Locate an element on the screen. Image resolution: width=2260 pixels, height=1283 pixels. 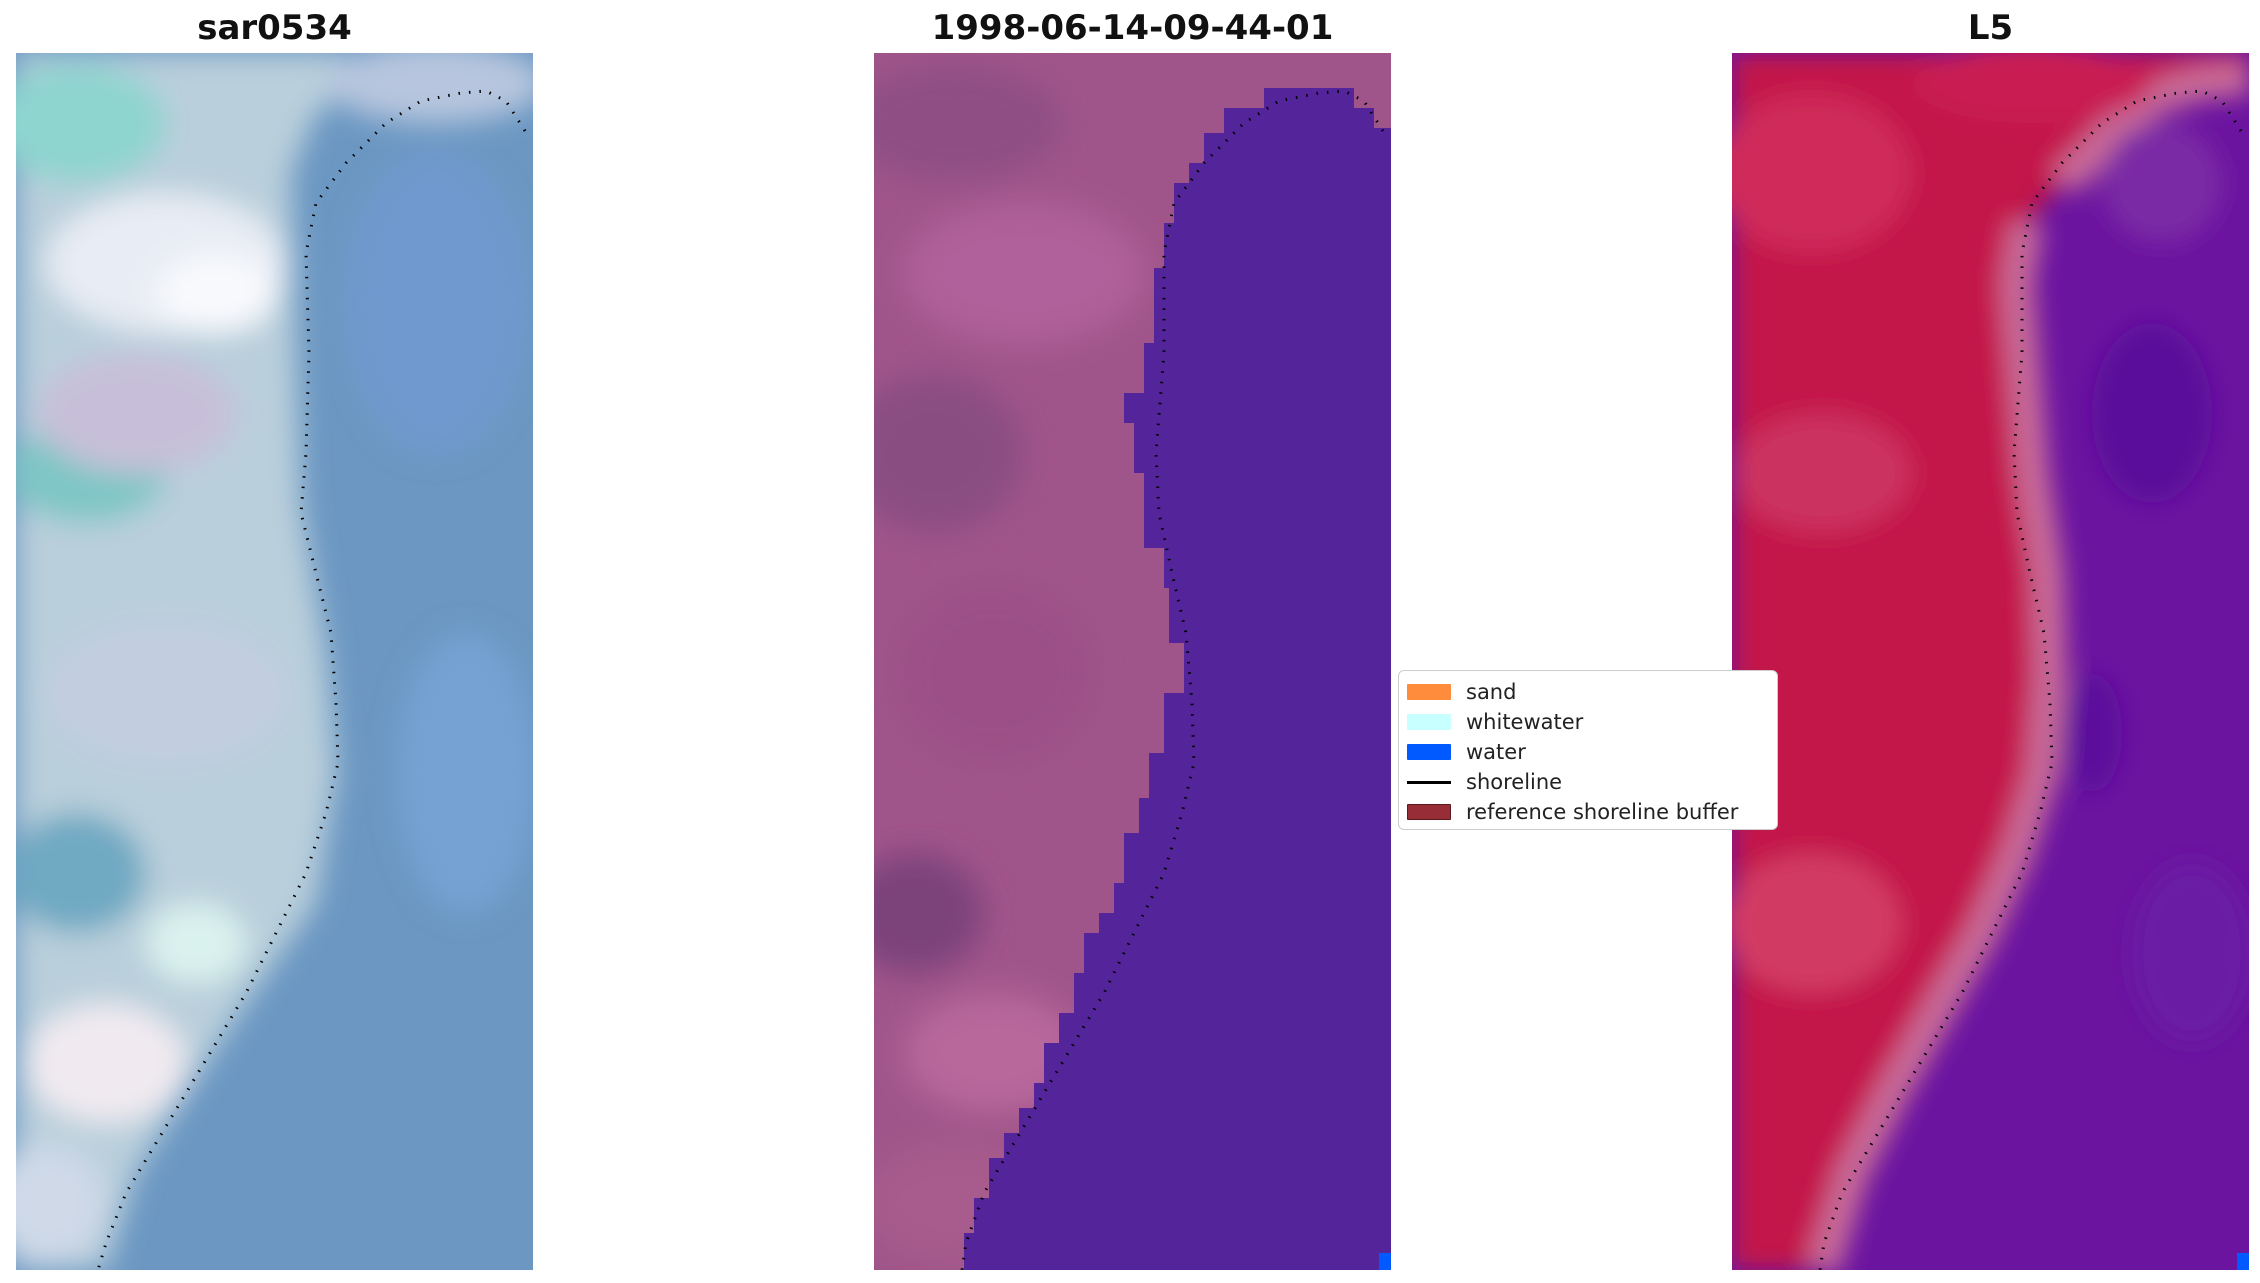
legend-item-water: water is located at coordinates (1466, 752).